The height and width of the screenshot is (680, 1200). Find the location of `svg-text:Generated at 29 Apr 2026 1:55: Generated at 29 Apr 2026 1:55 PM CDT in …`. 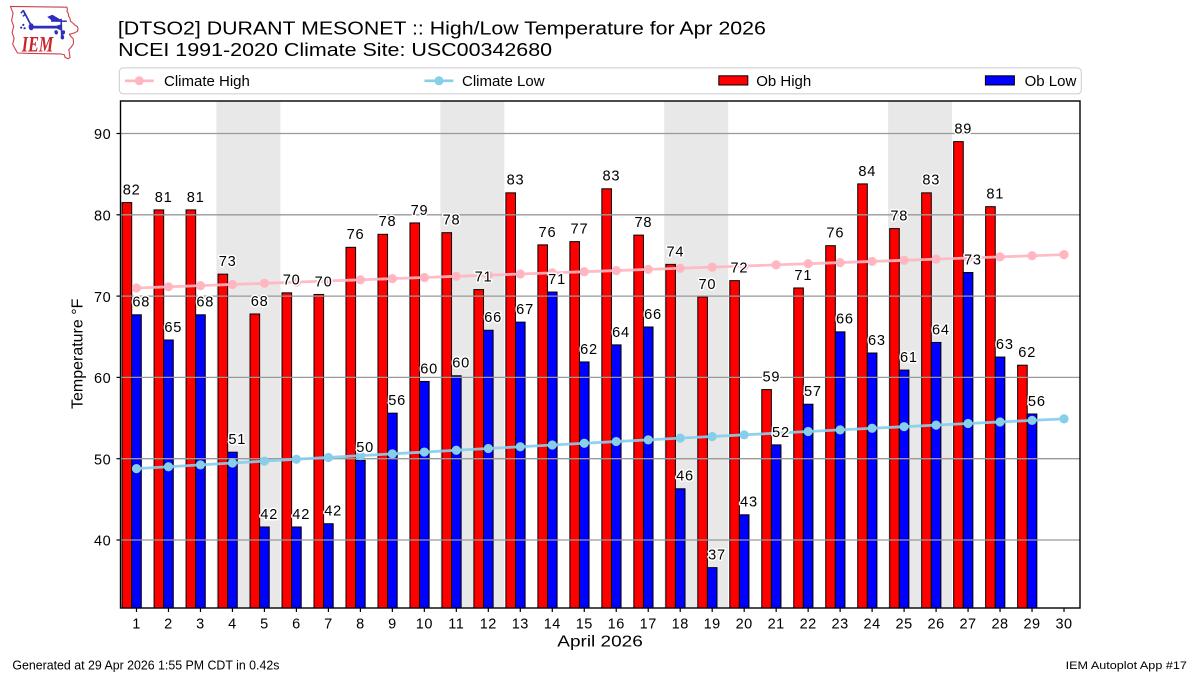

svg-text:Generated at 29 Apr 2026 1:55: Generated at 29 Apr 2026 1:55 PM CDT in … is located at coordinates (145, 665).